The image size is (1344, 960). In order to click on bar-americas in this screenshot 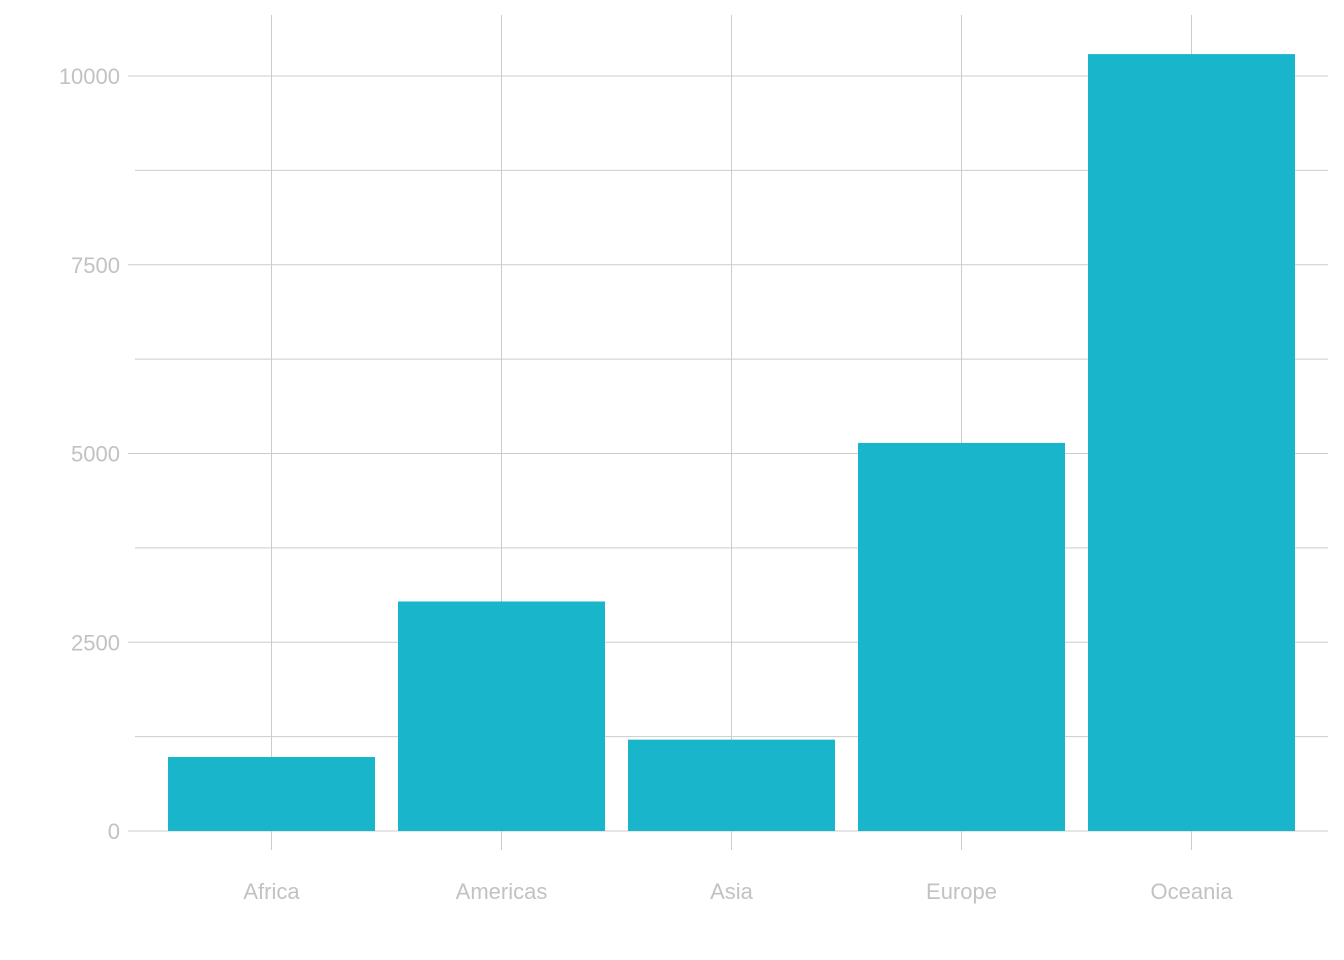, I will do `click(501, 716)`.